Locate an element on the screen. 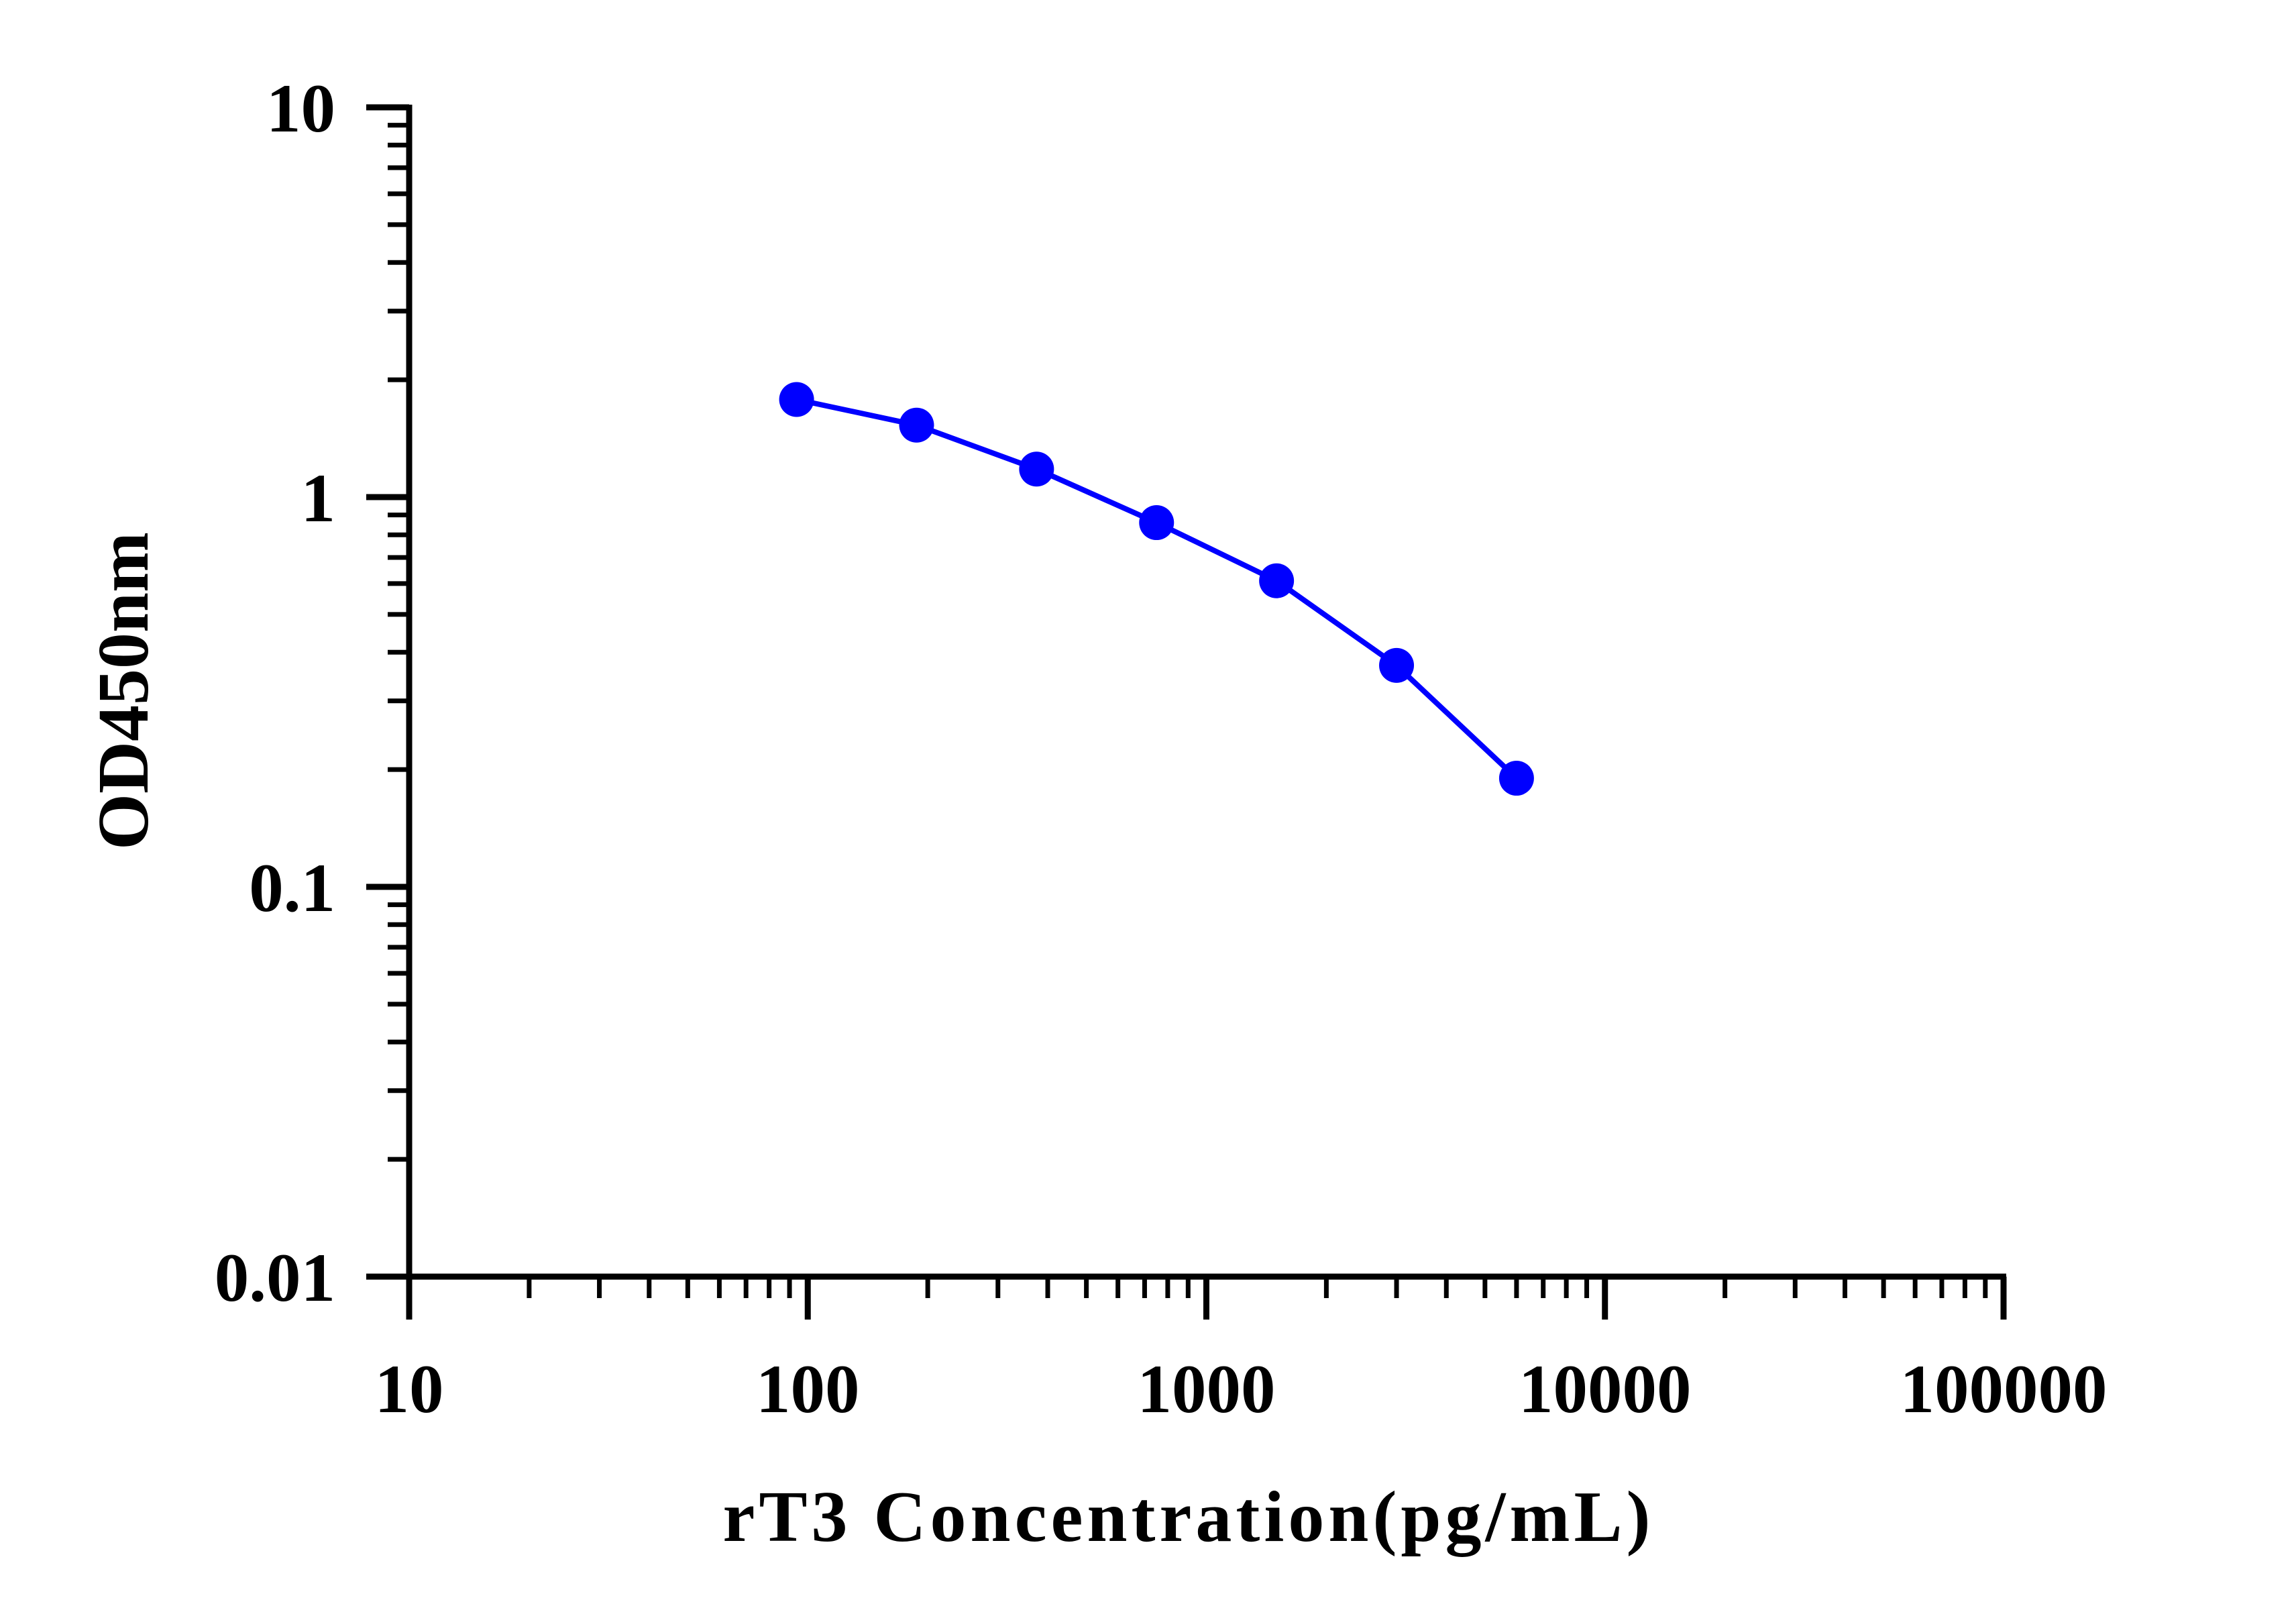  x-tick-label: 10000 is located at coordinates (1605, 1389).